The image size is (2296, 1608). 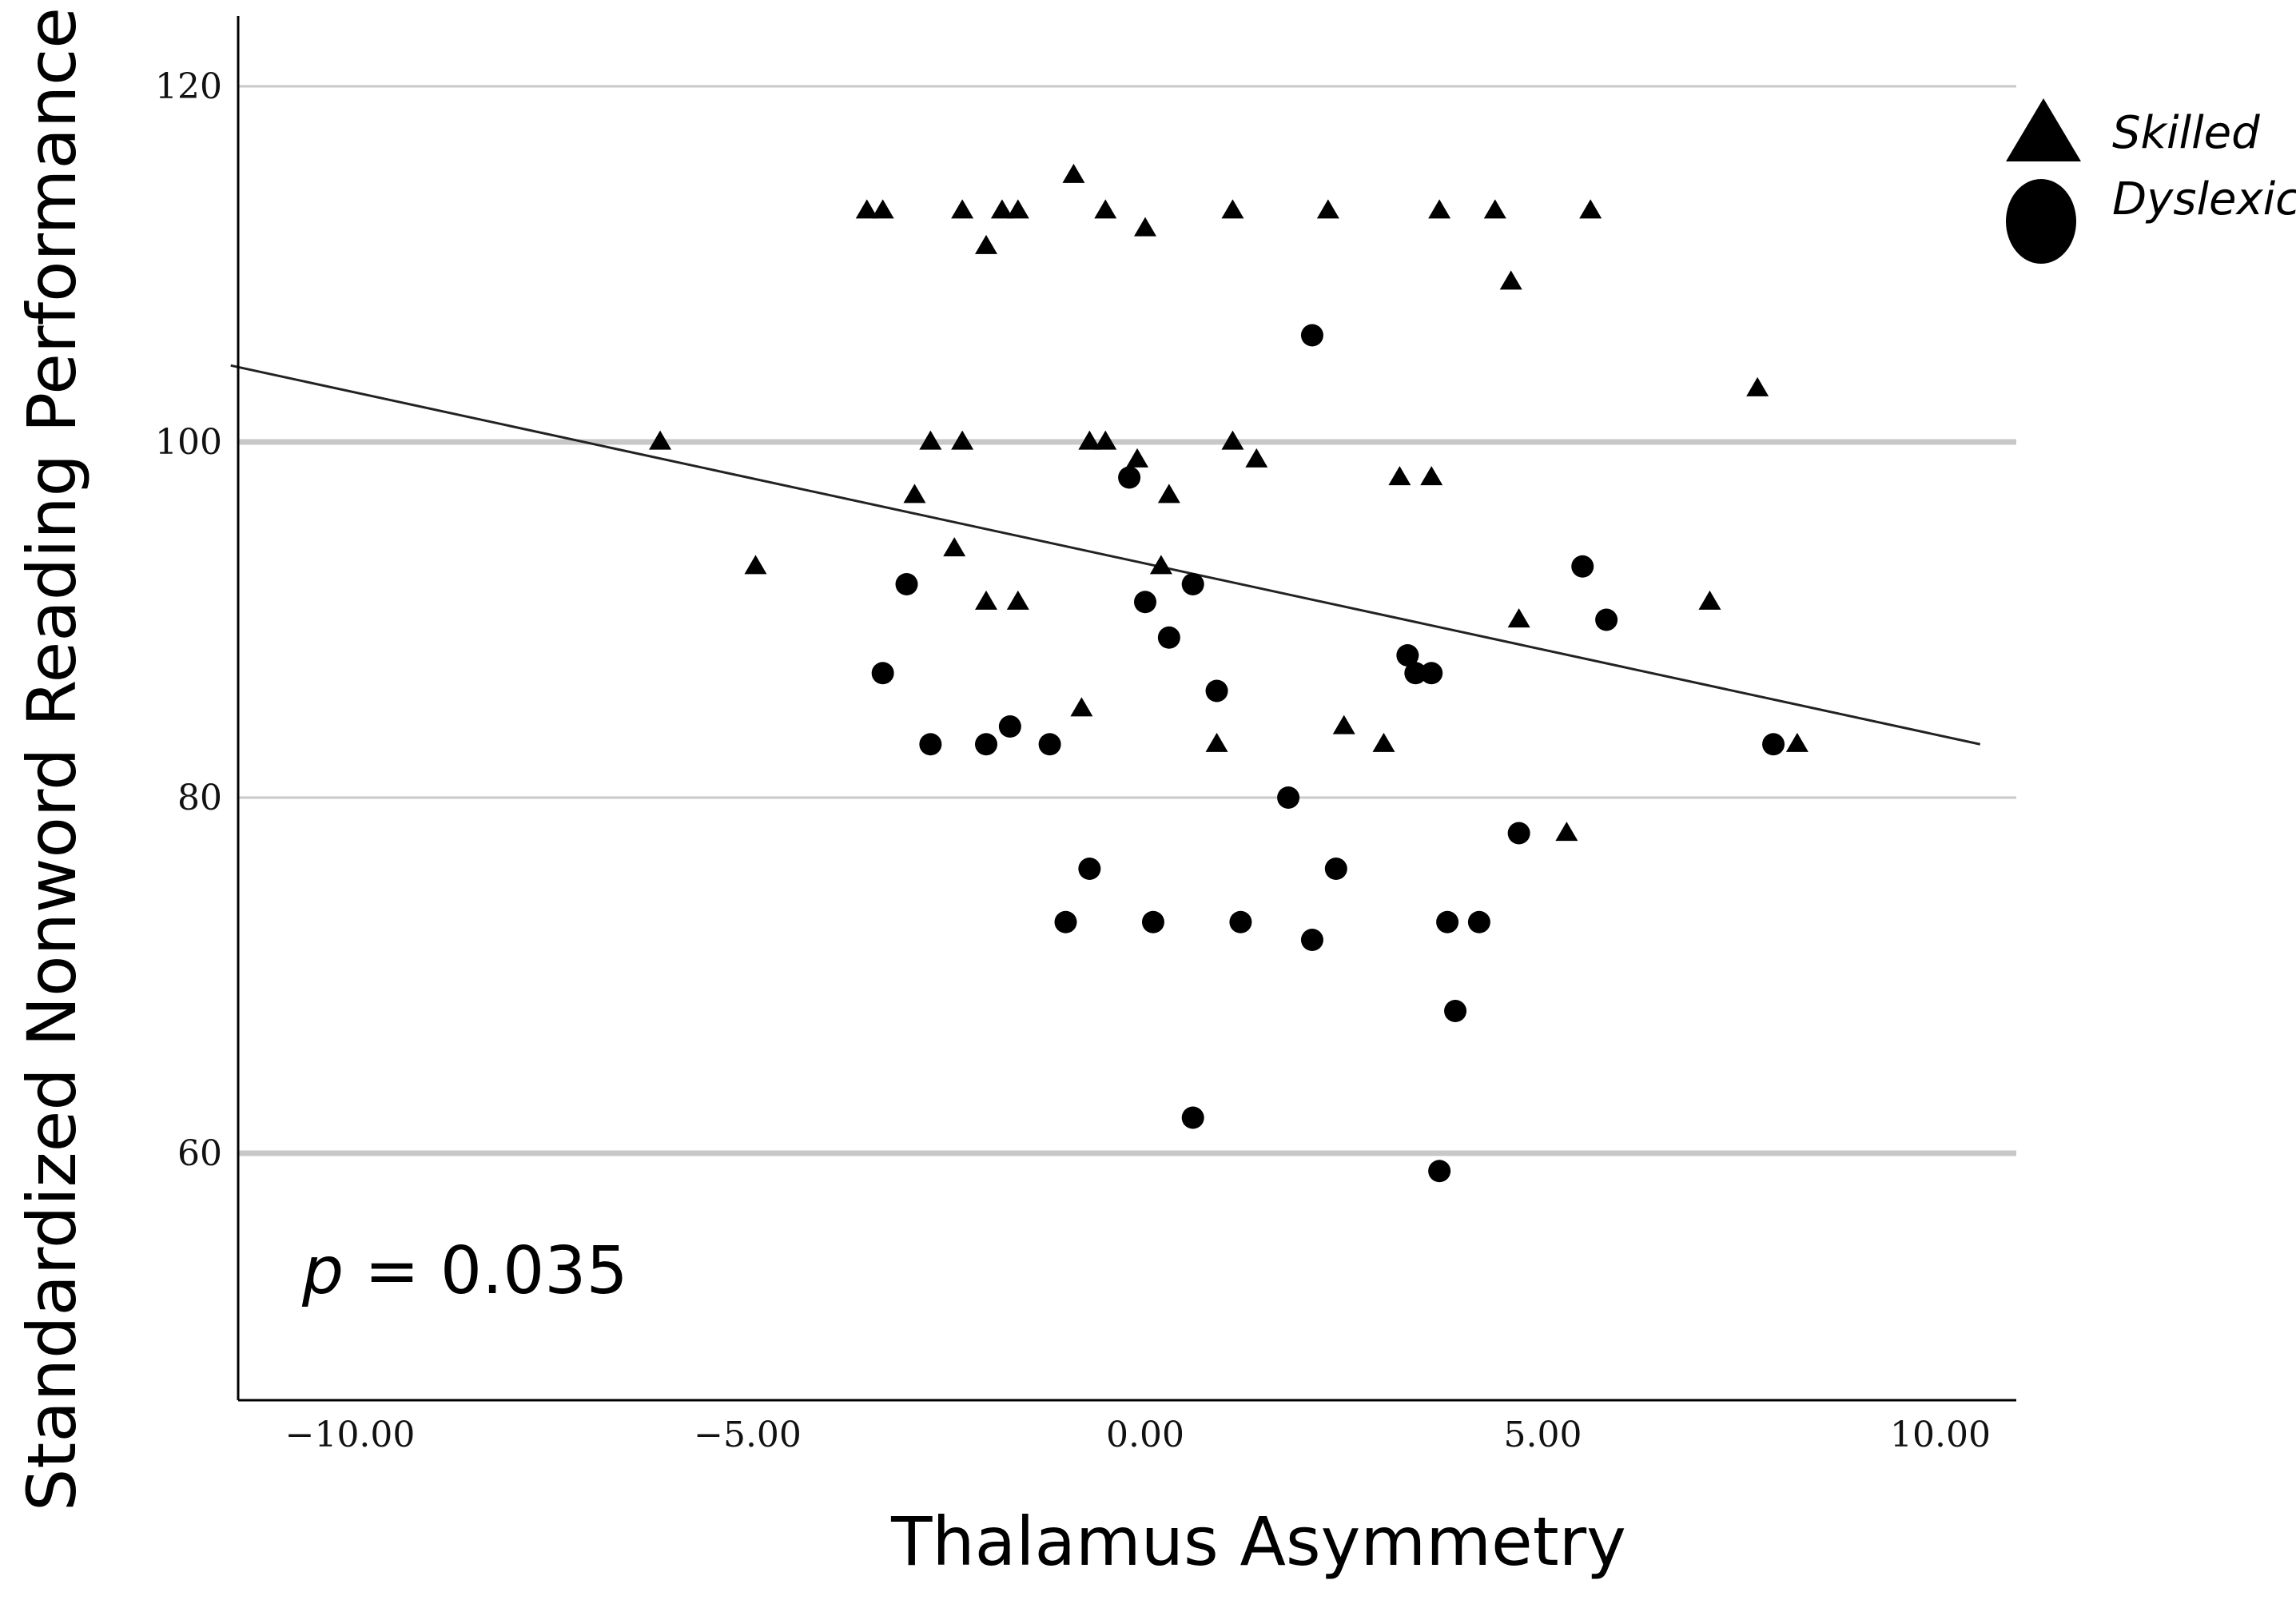 What do you see at coordinates (1543, 1435) in the screenshot?
I see `x-tick-label: 5.00` at bounding box center [1543, 1435].